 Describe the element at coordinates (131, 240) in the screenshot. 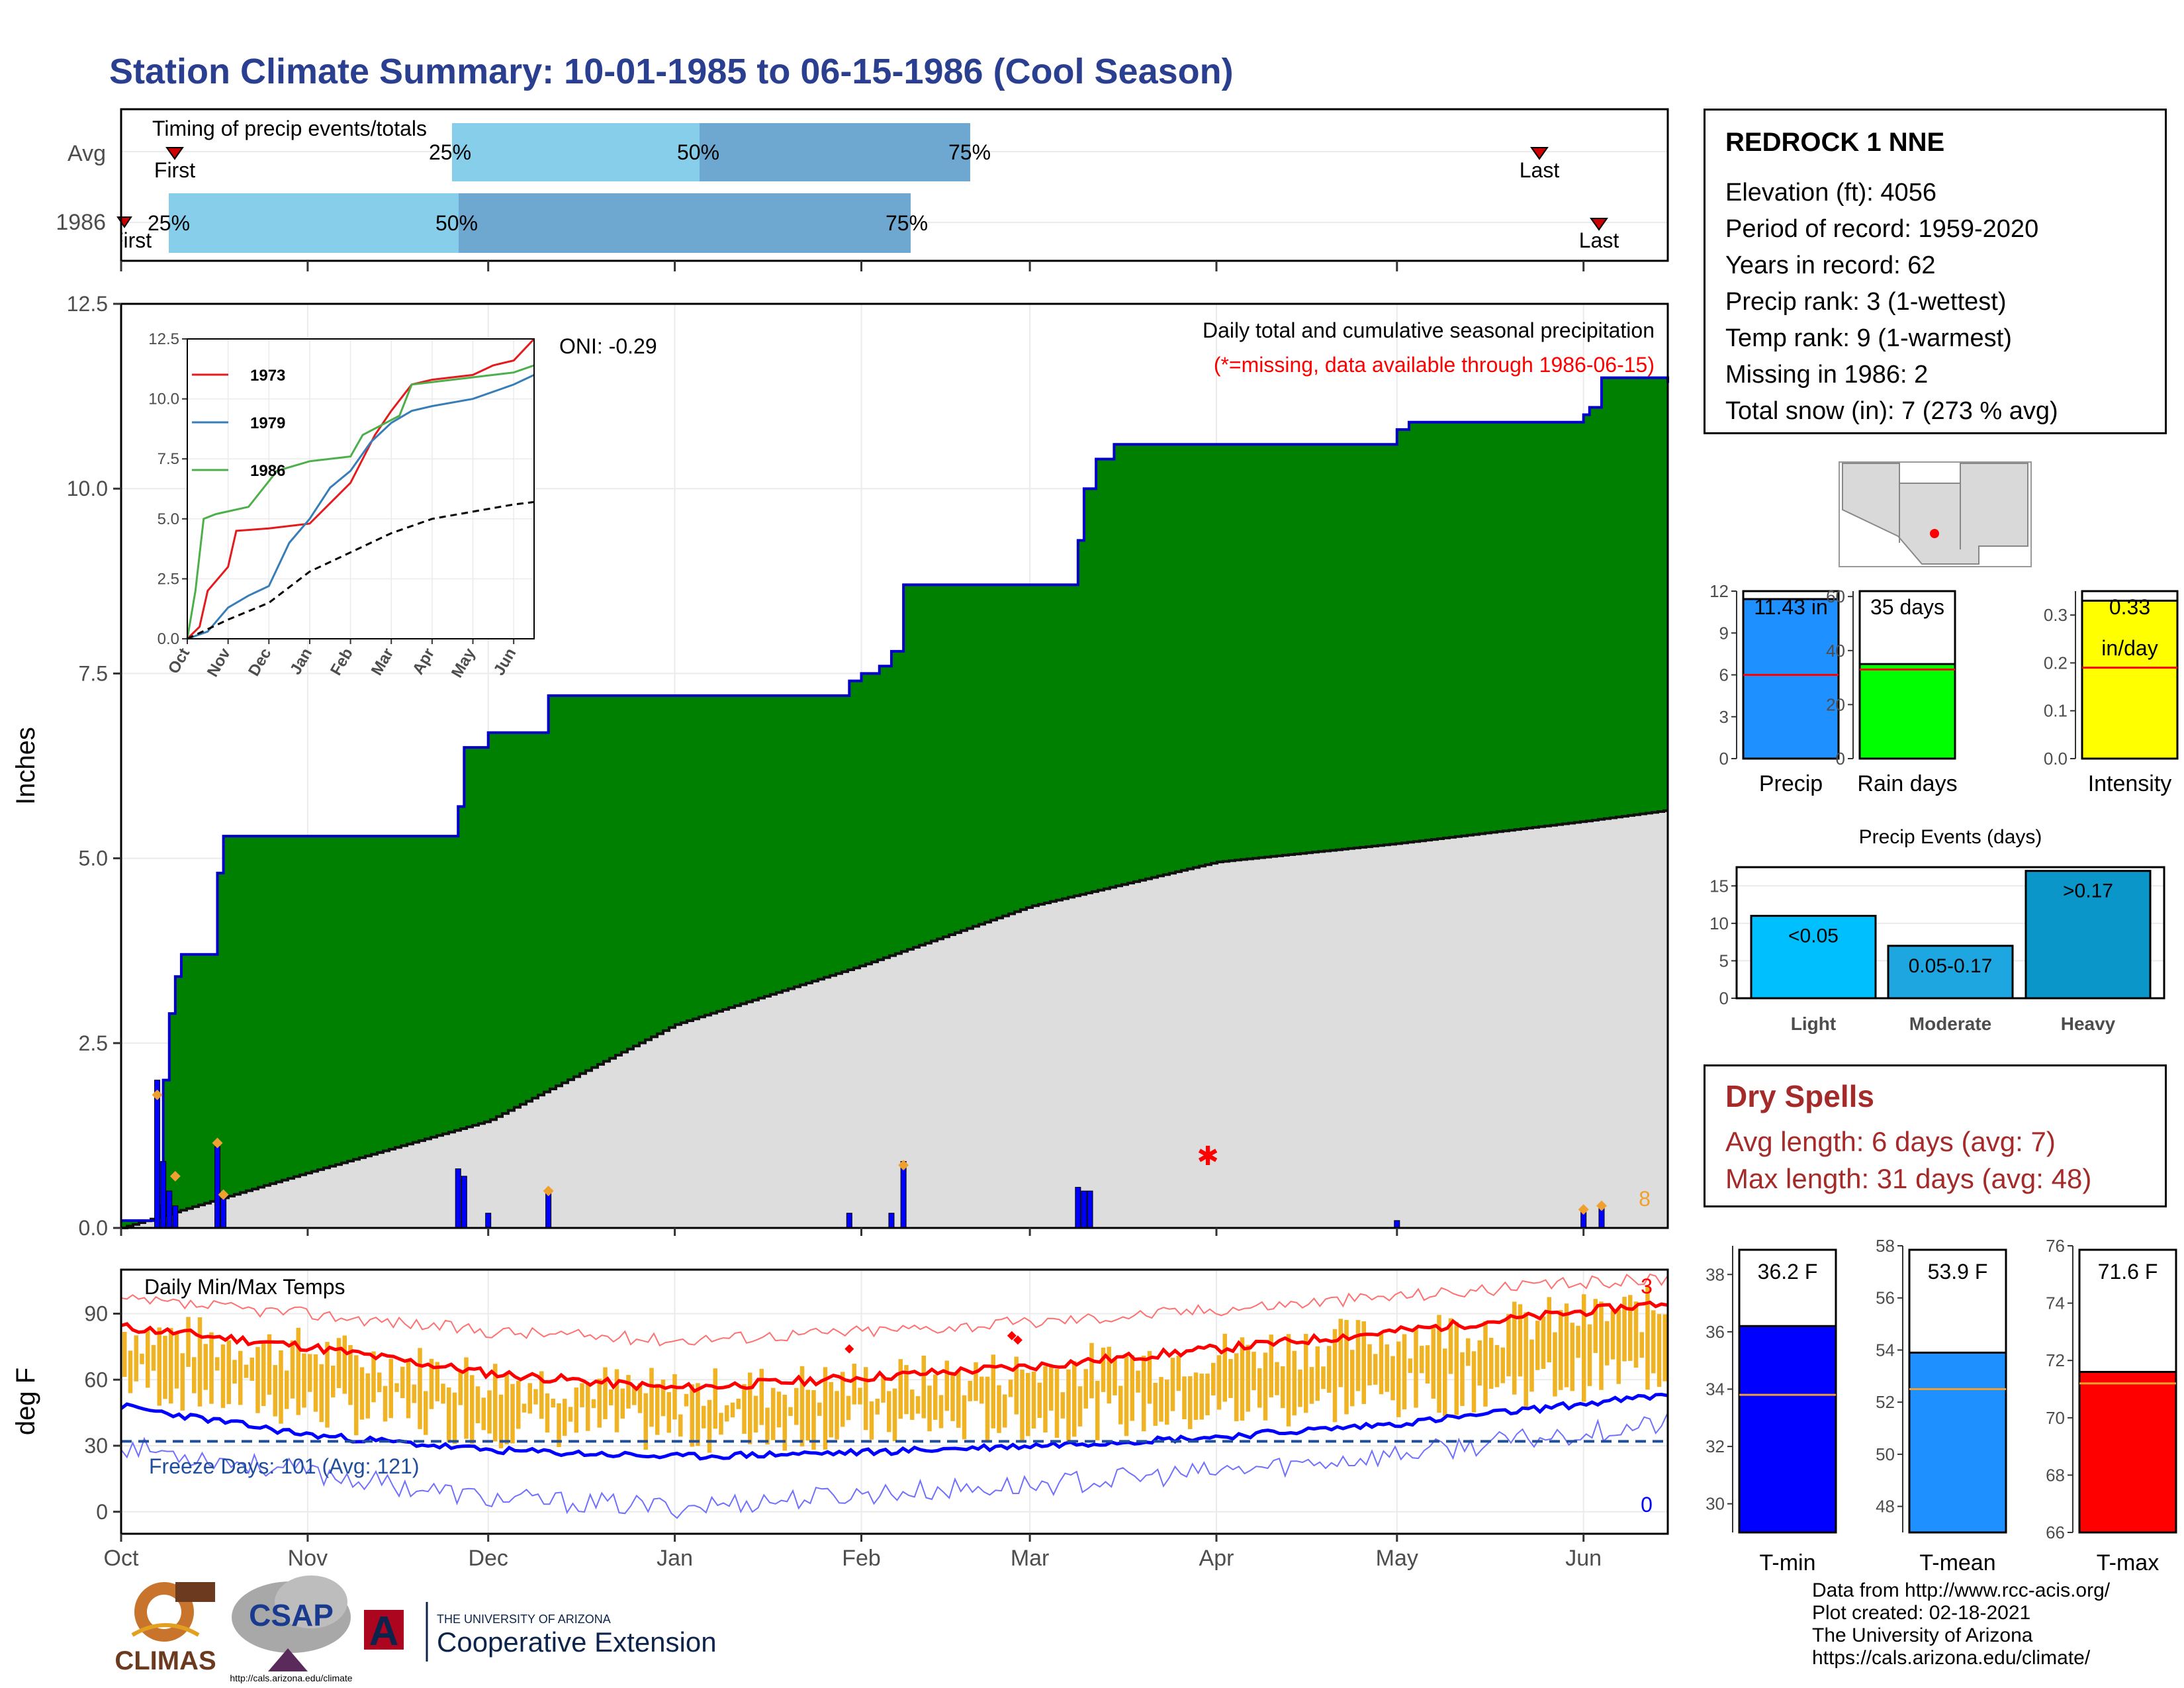

I see `timing-1986-first-label: First` at that location.